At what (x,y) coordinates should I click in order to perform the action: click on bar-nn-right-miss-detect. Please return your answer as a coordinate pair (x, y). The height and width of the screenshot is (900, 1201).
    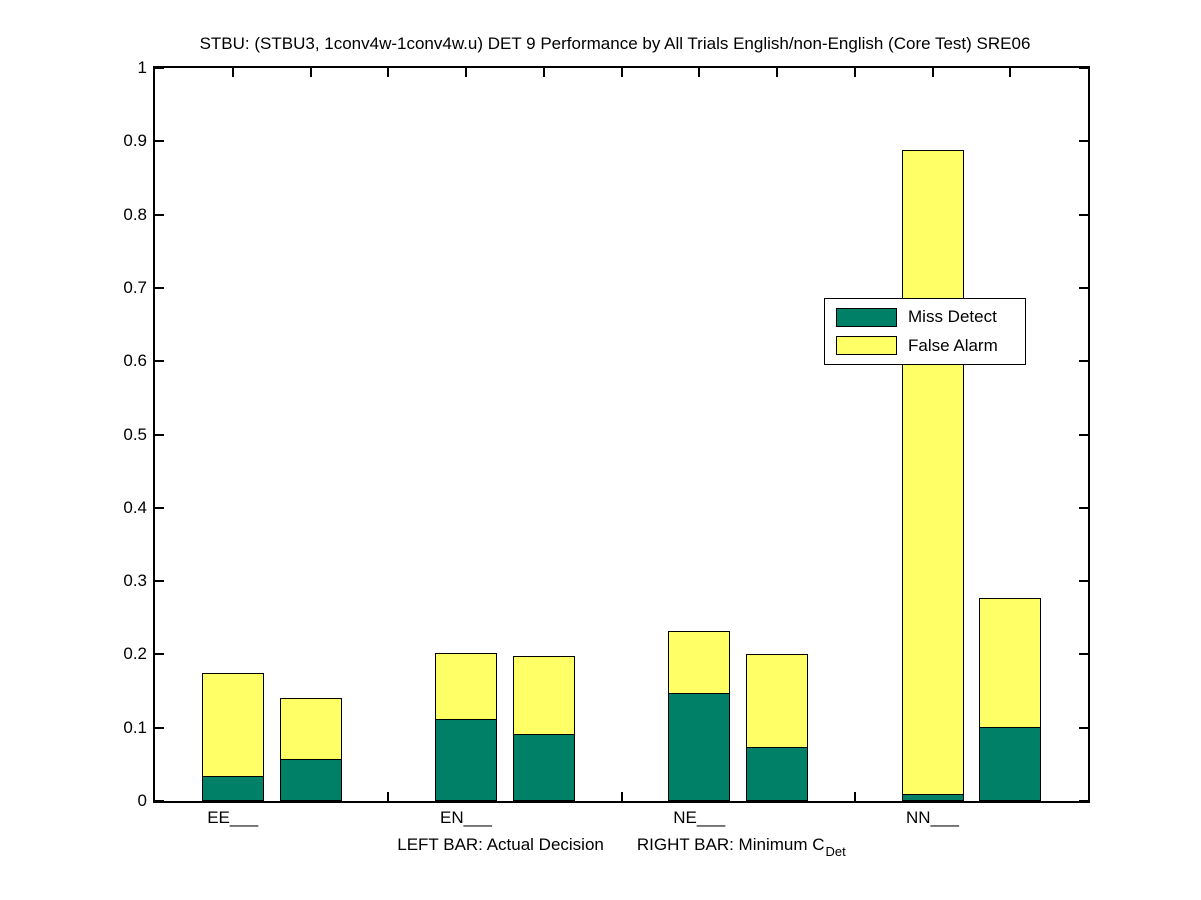
    Looking at the image, I should click on (1010, 763).